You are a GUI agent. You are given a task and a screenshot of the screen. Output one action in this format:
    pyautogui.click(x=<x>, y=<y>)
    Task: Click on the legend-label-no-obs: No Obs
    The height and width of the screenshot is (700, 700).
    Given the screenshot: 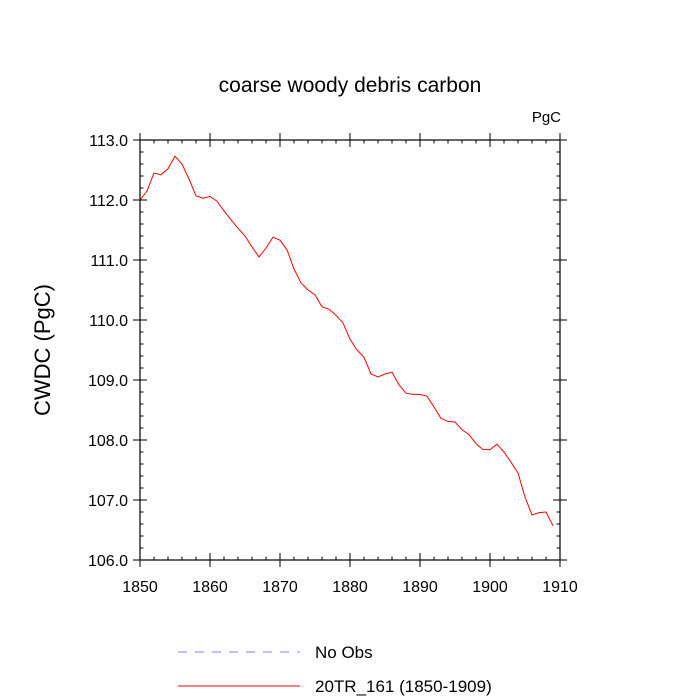 What is the action you would take?
    pyautogui.click(x=344, y=652)
    